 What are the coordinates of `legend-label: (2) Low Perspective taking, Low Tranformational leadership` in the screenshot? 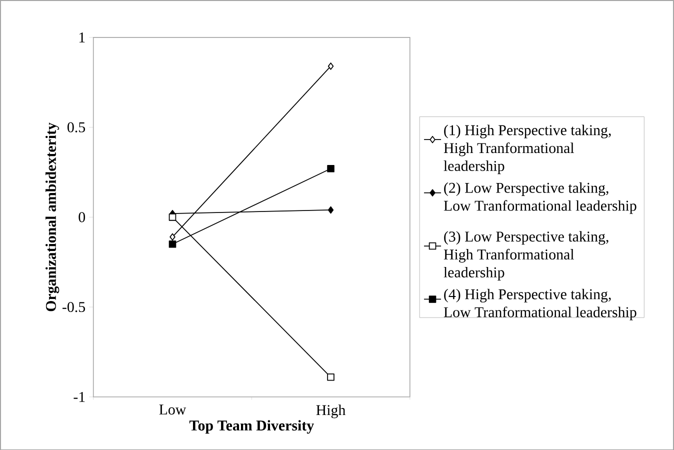 It's located at (540, 198).